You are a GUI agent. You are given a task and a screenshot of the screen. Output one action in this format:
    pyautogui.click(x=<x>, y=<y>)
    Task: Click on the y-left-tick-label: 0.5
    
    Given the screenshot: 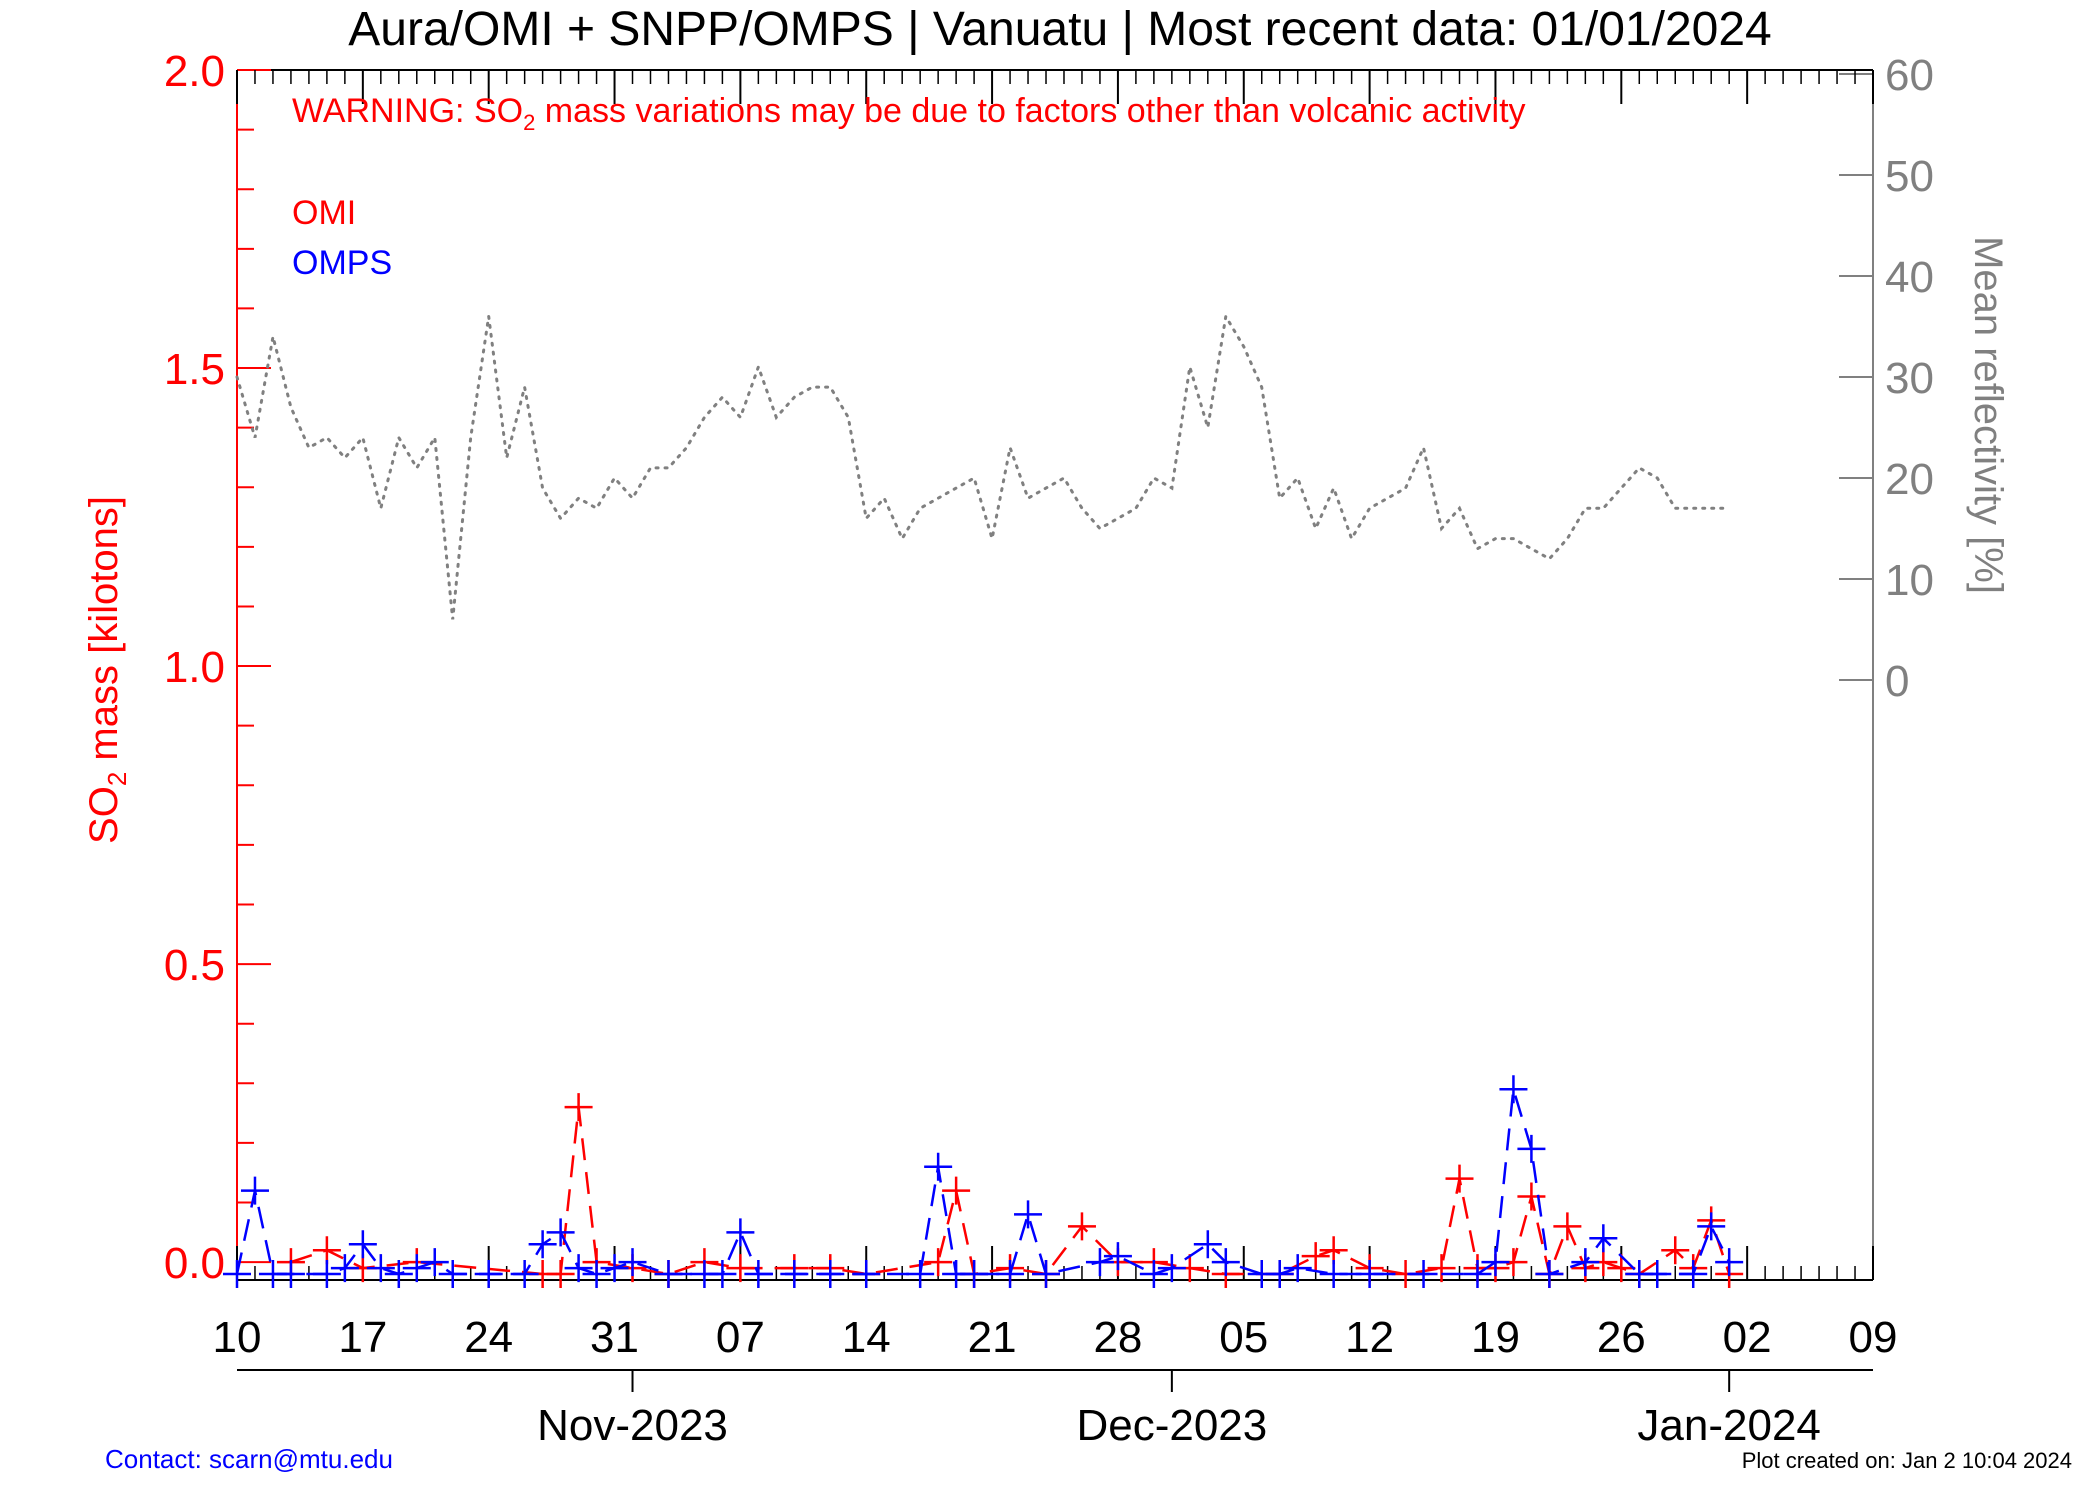 What is the action you would take?
    pyautogui.click(x=194, y=965)
    